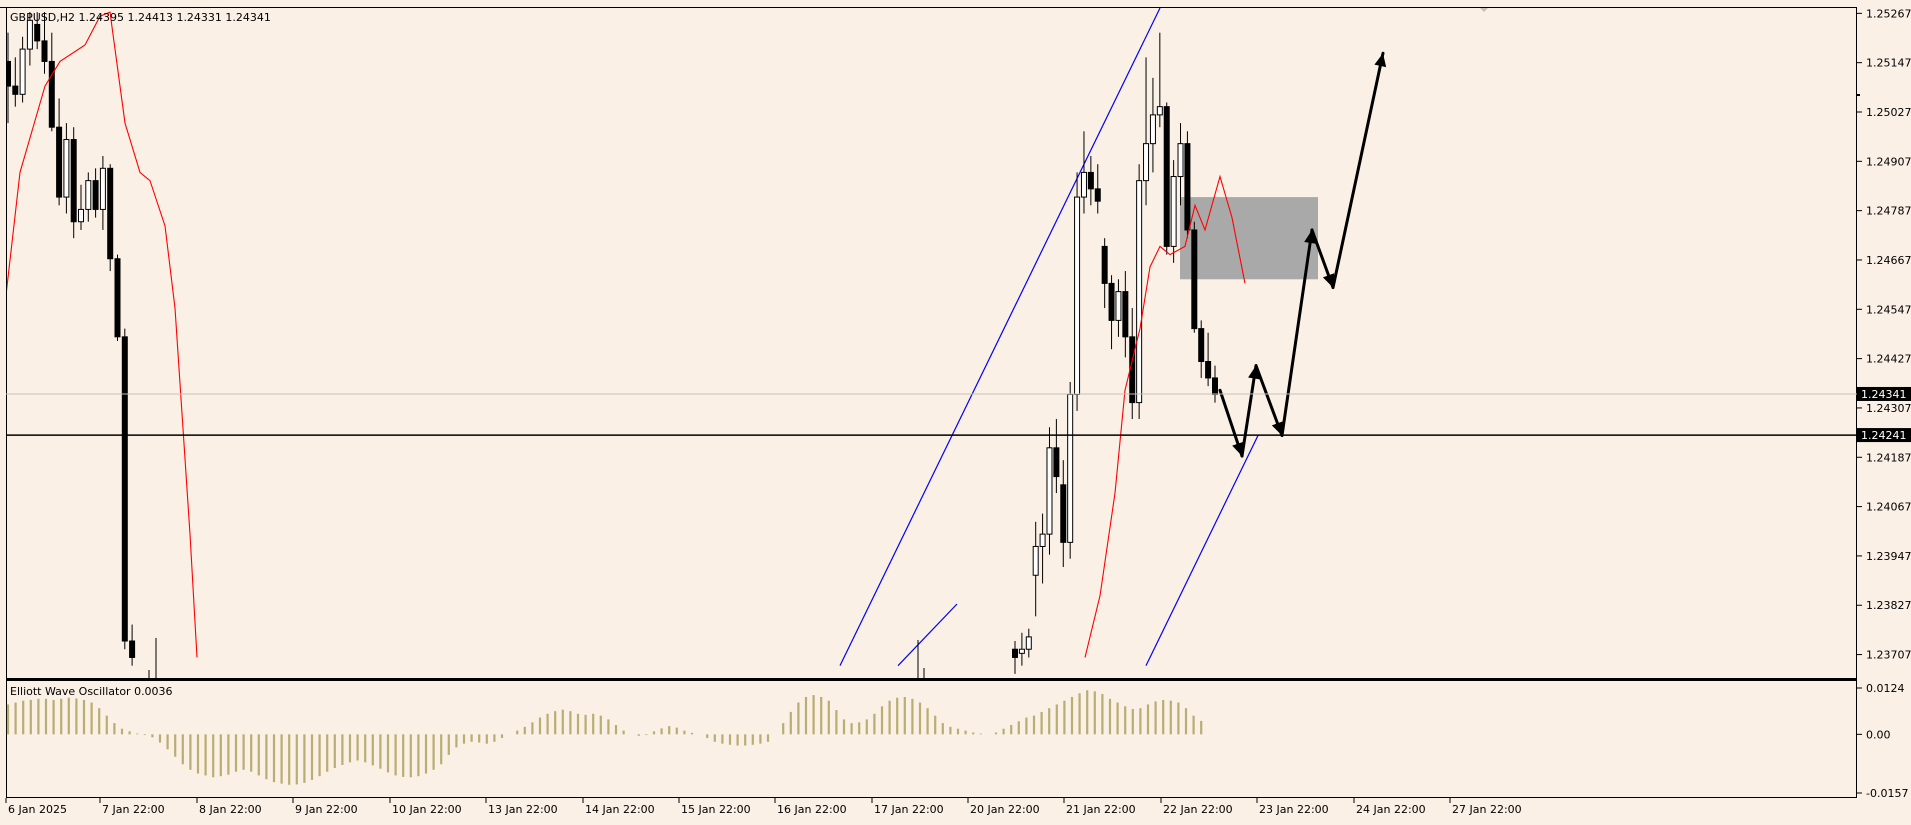 The image size is (1911, 825). I want to click on x-tick-label: 27 Jan 22:00, so click(1487, 809).